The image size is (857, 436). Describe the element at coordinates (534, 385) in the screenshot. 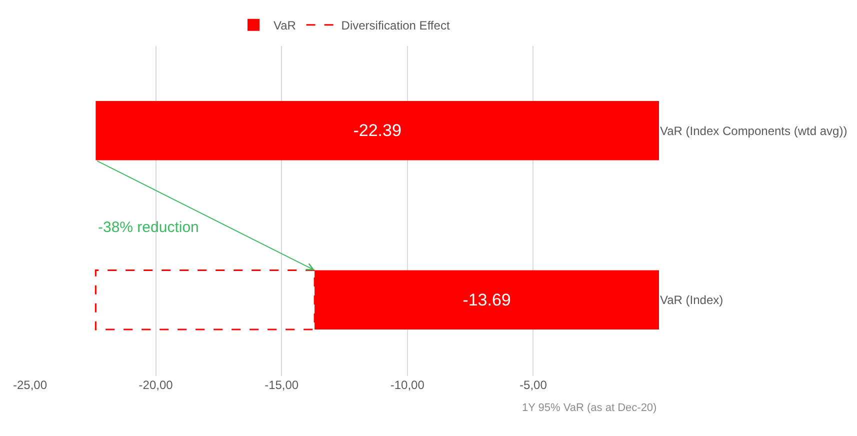

I see `x-tick-label: -5,00` at that location.